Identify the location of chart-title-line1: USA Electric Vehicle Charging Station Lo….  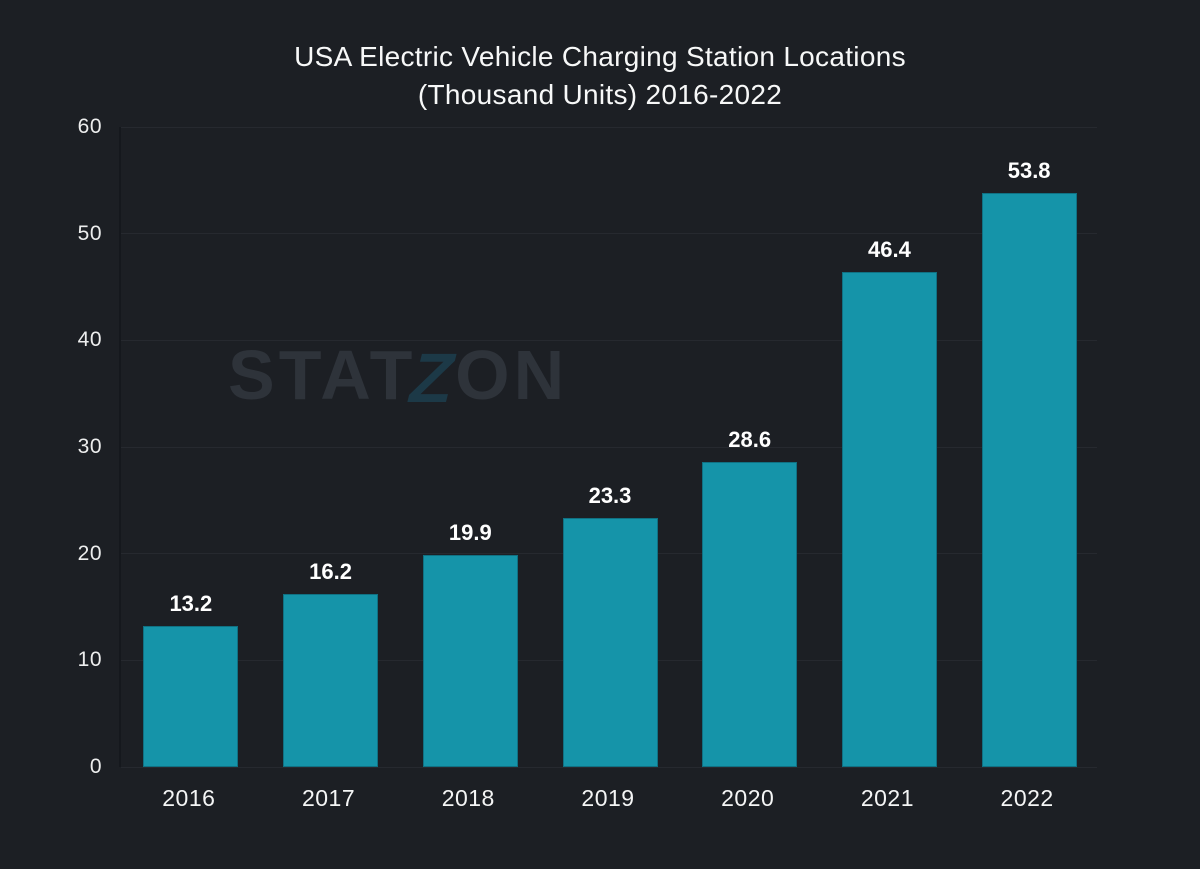
(600, 56).